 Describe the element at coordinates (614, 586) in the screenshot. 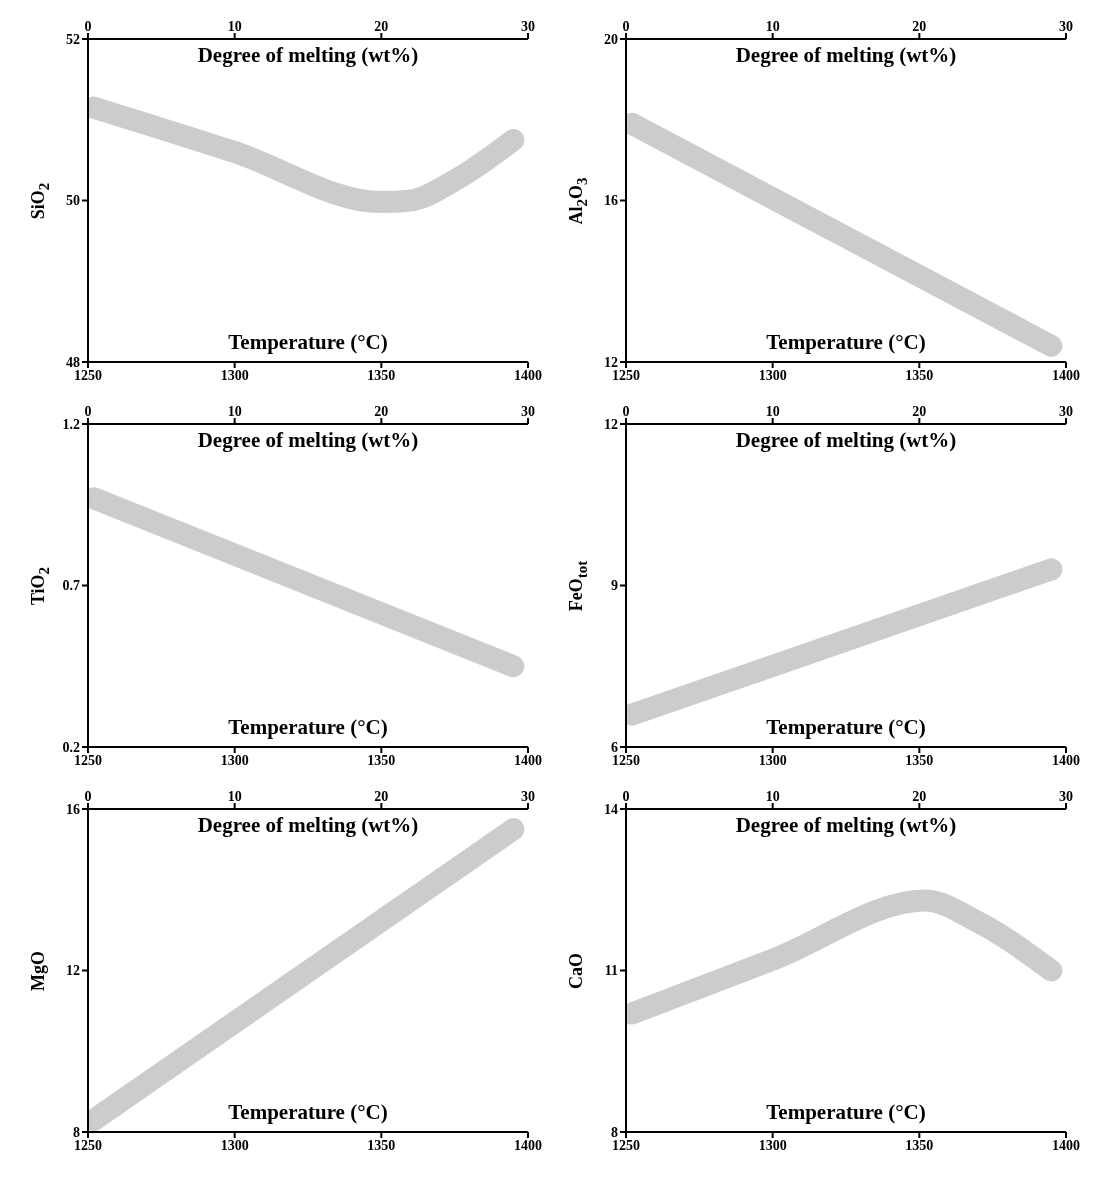

I see `y-tick-label: 9` at that location.